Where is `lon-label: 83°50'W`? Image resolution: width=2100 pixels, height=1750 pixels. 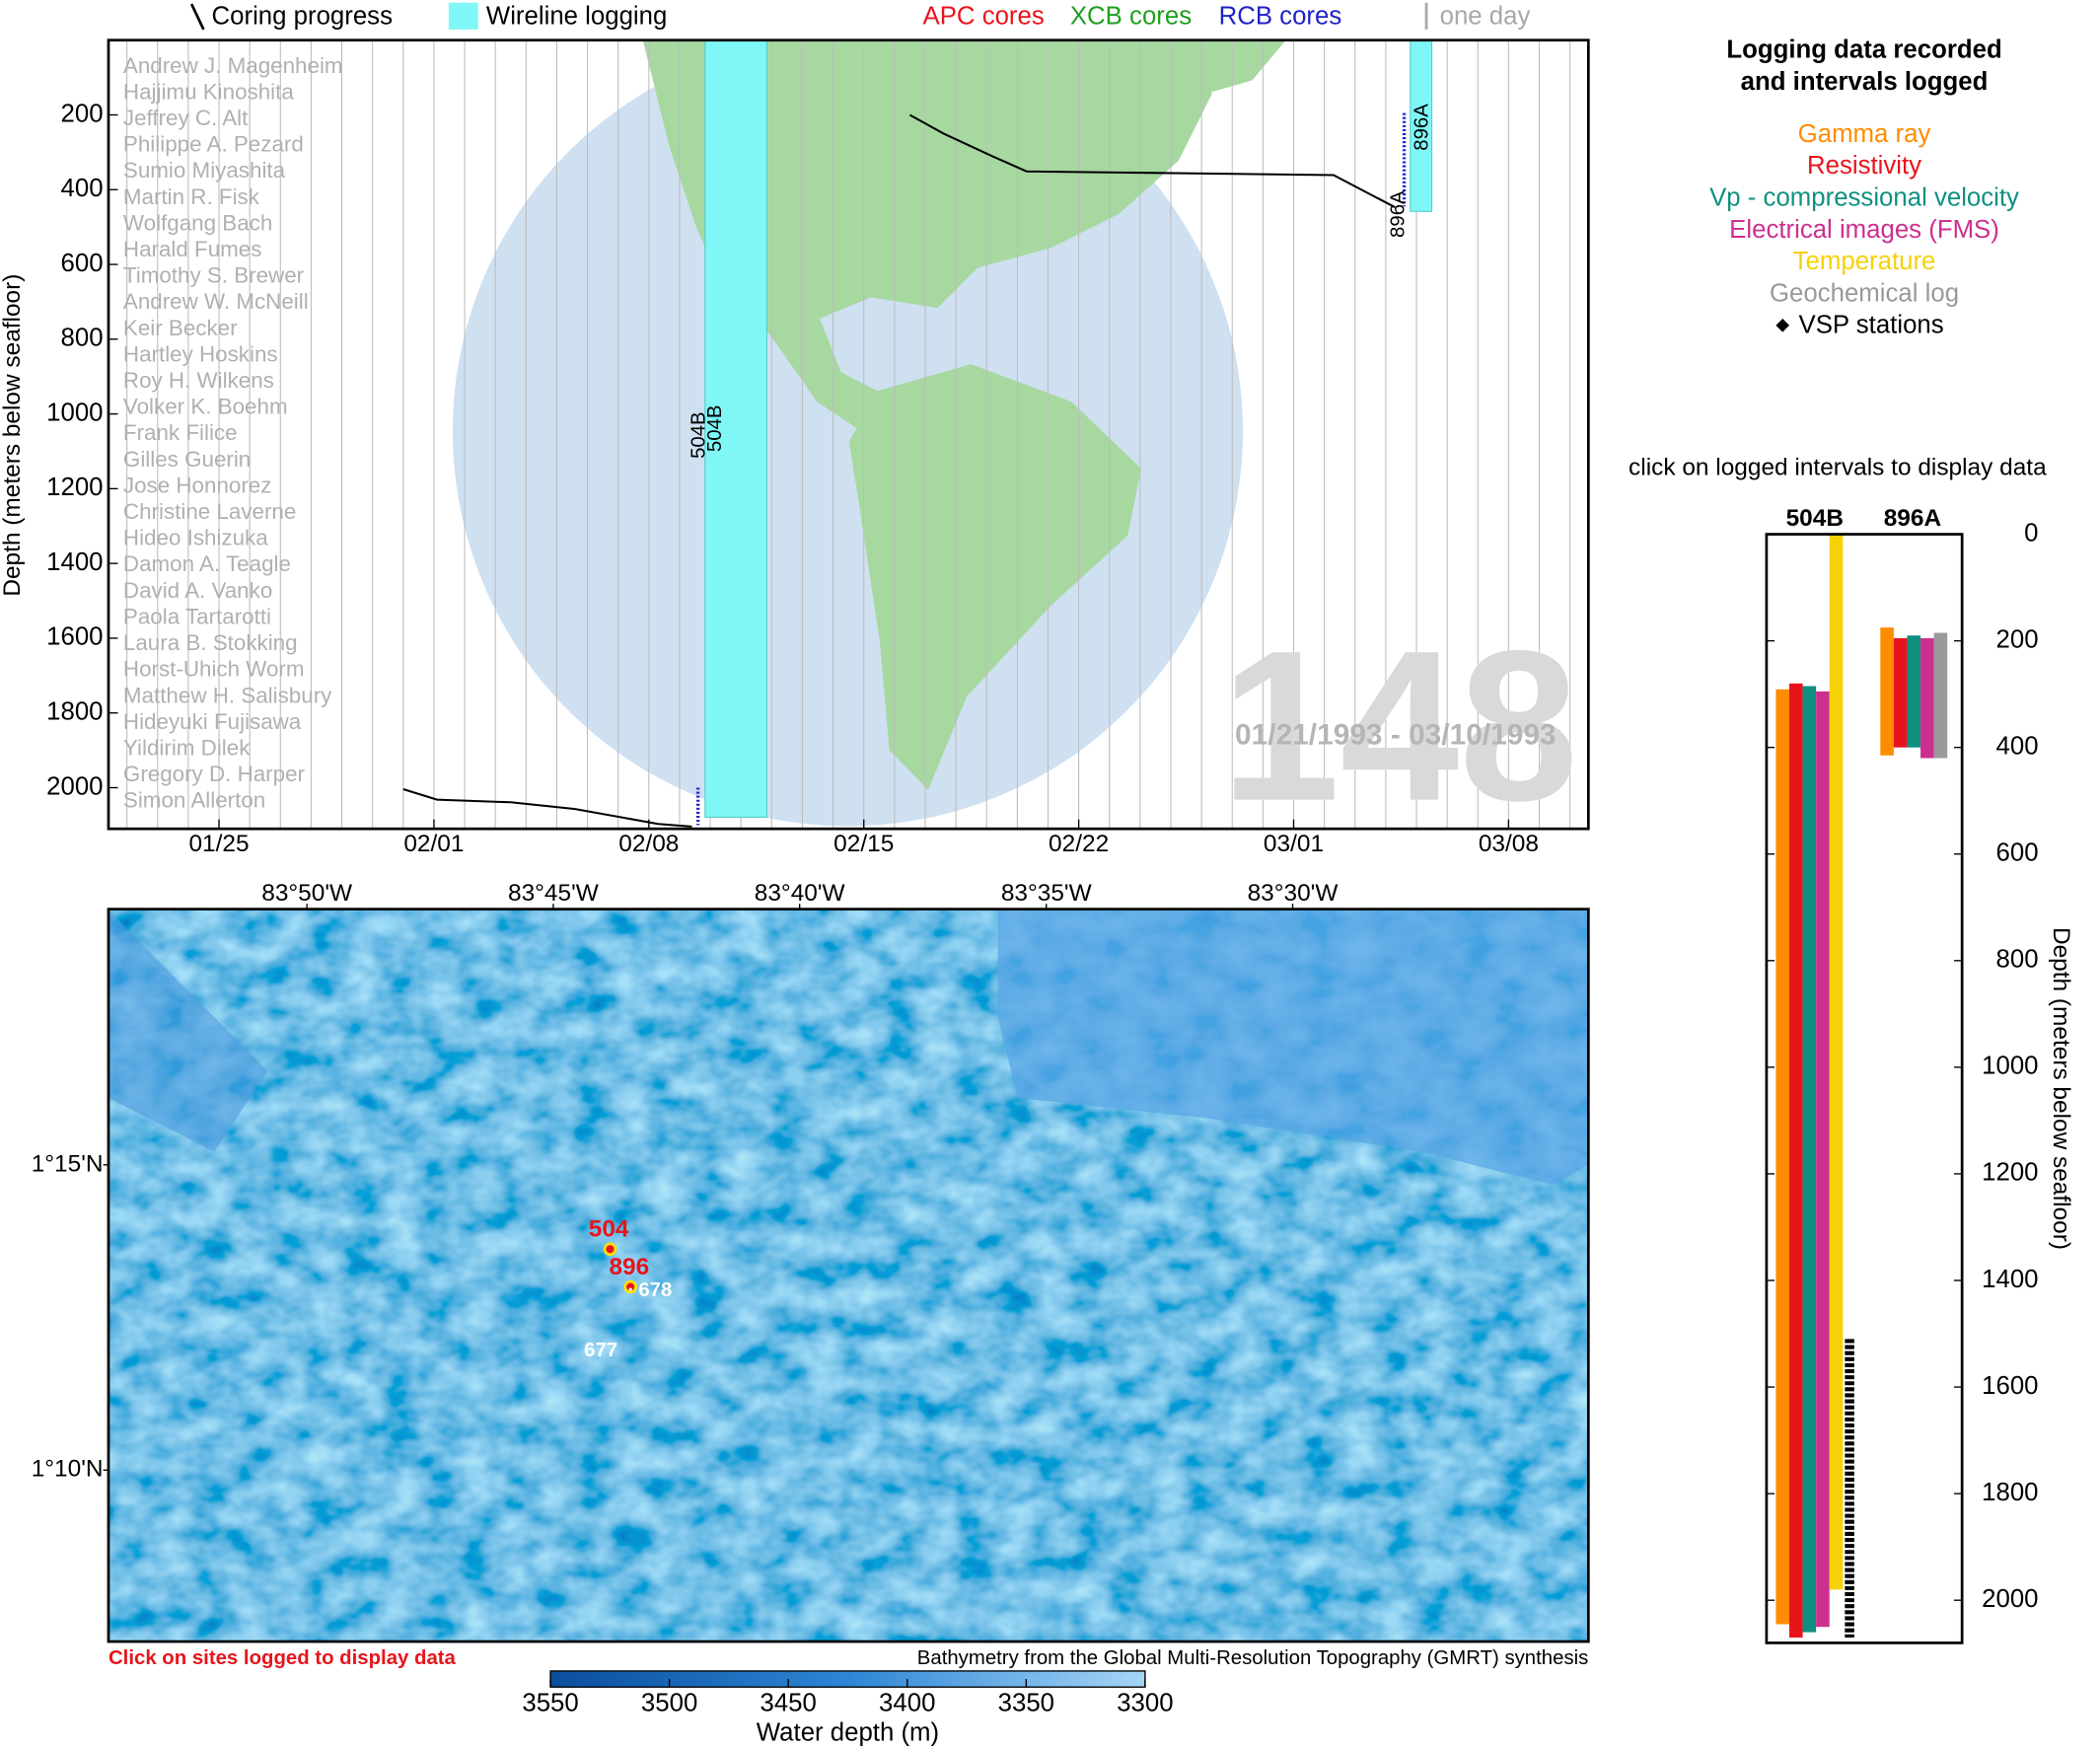
lon-label: 83°50'W is located at coordinates (306, 894).